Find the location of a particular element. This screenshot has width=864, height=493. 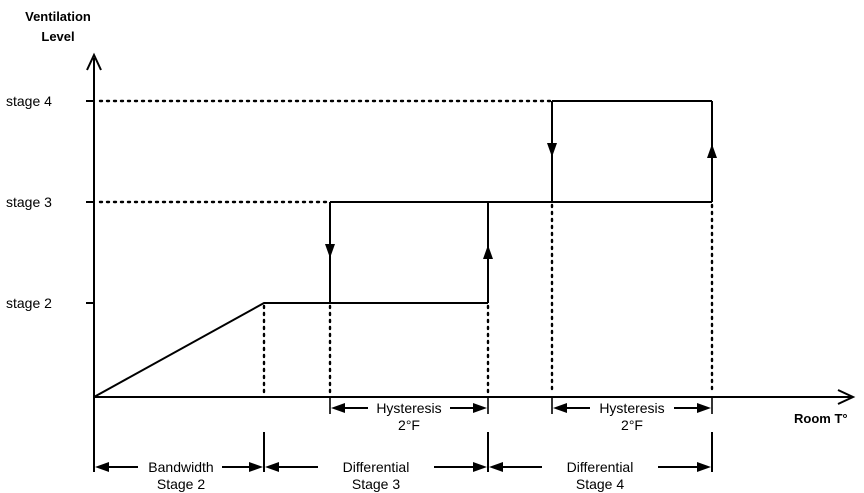

x-axis: Room T° is located at coordinates (475, 407).